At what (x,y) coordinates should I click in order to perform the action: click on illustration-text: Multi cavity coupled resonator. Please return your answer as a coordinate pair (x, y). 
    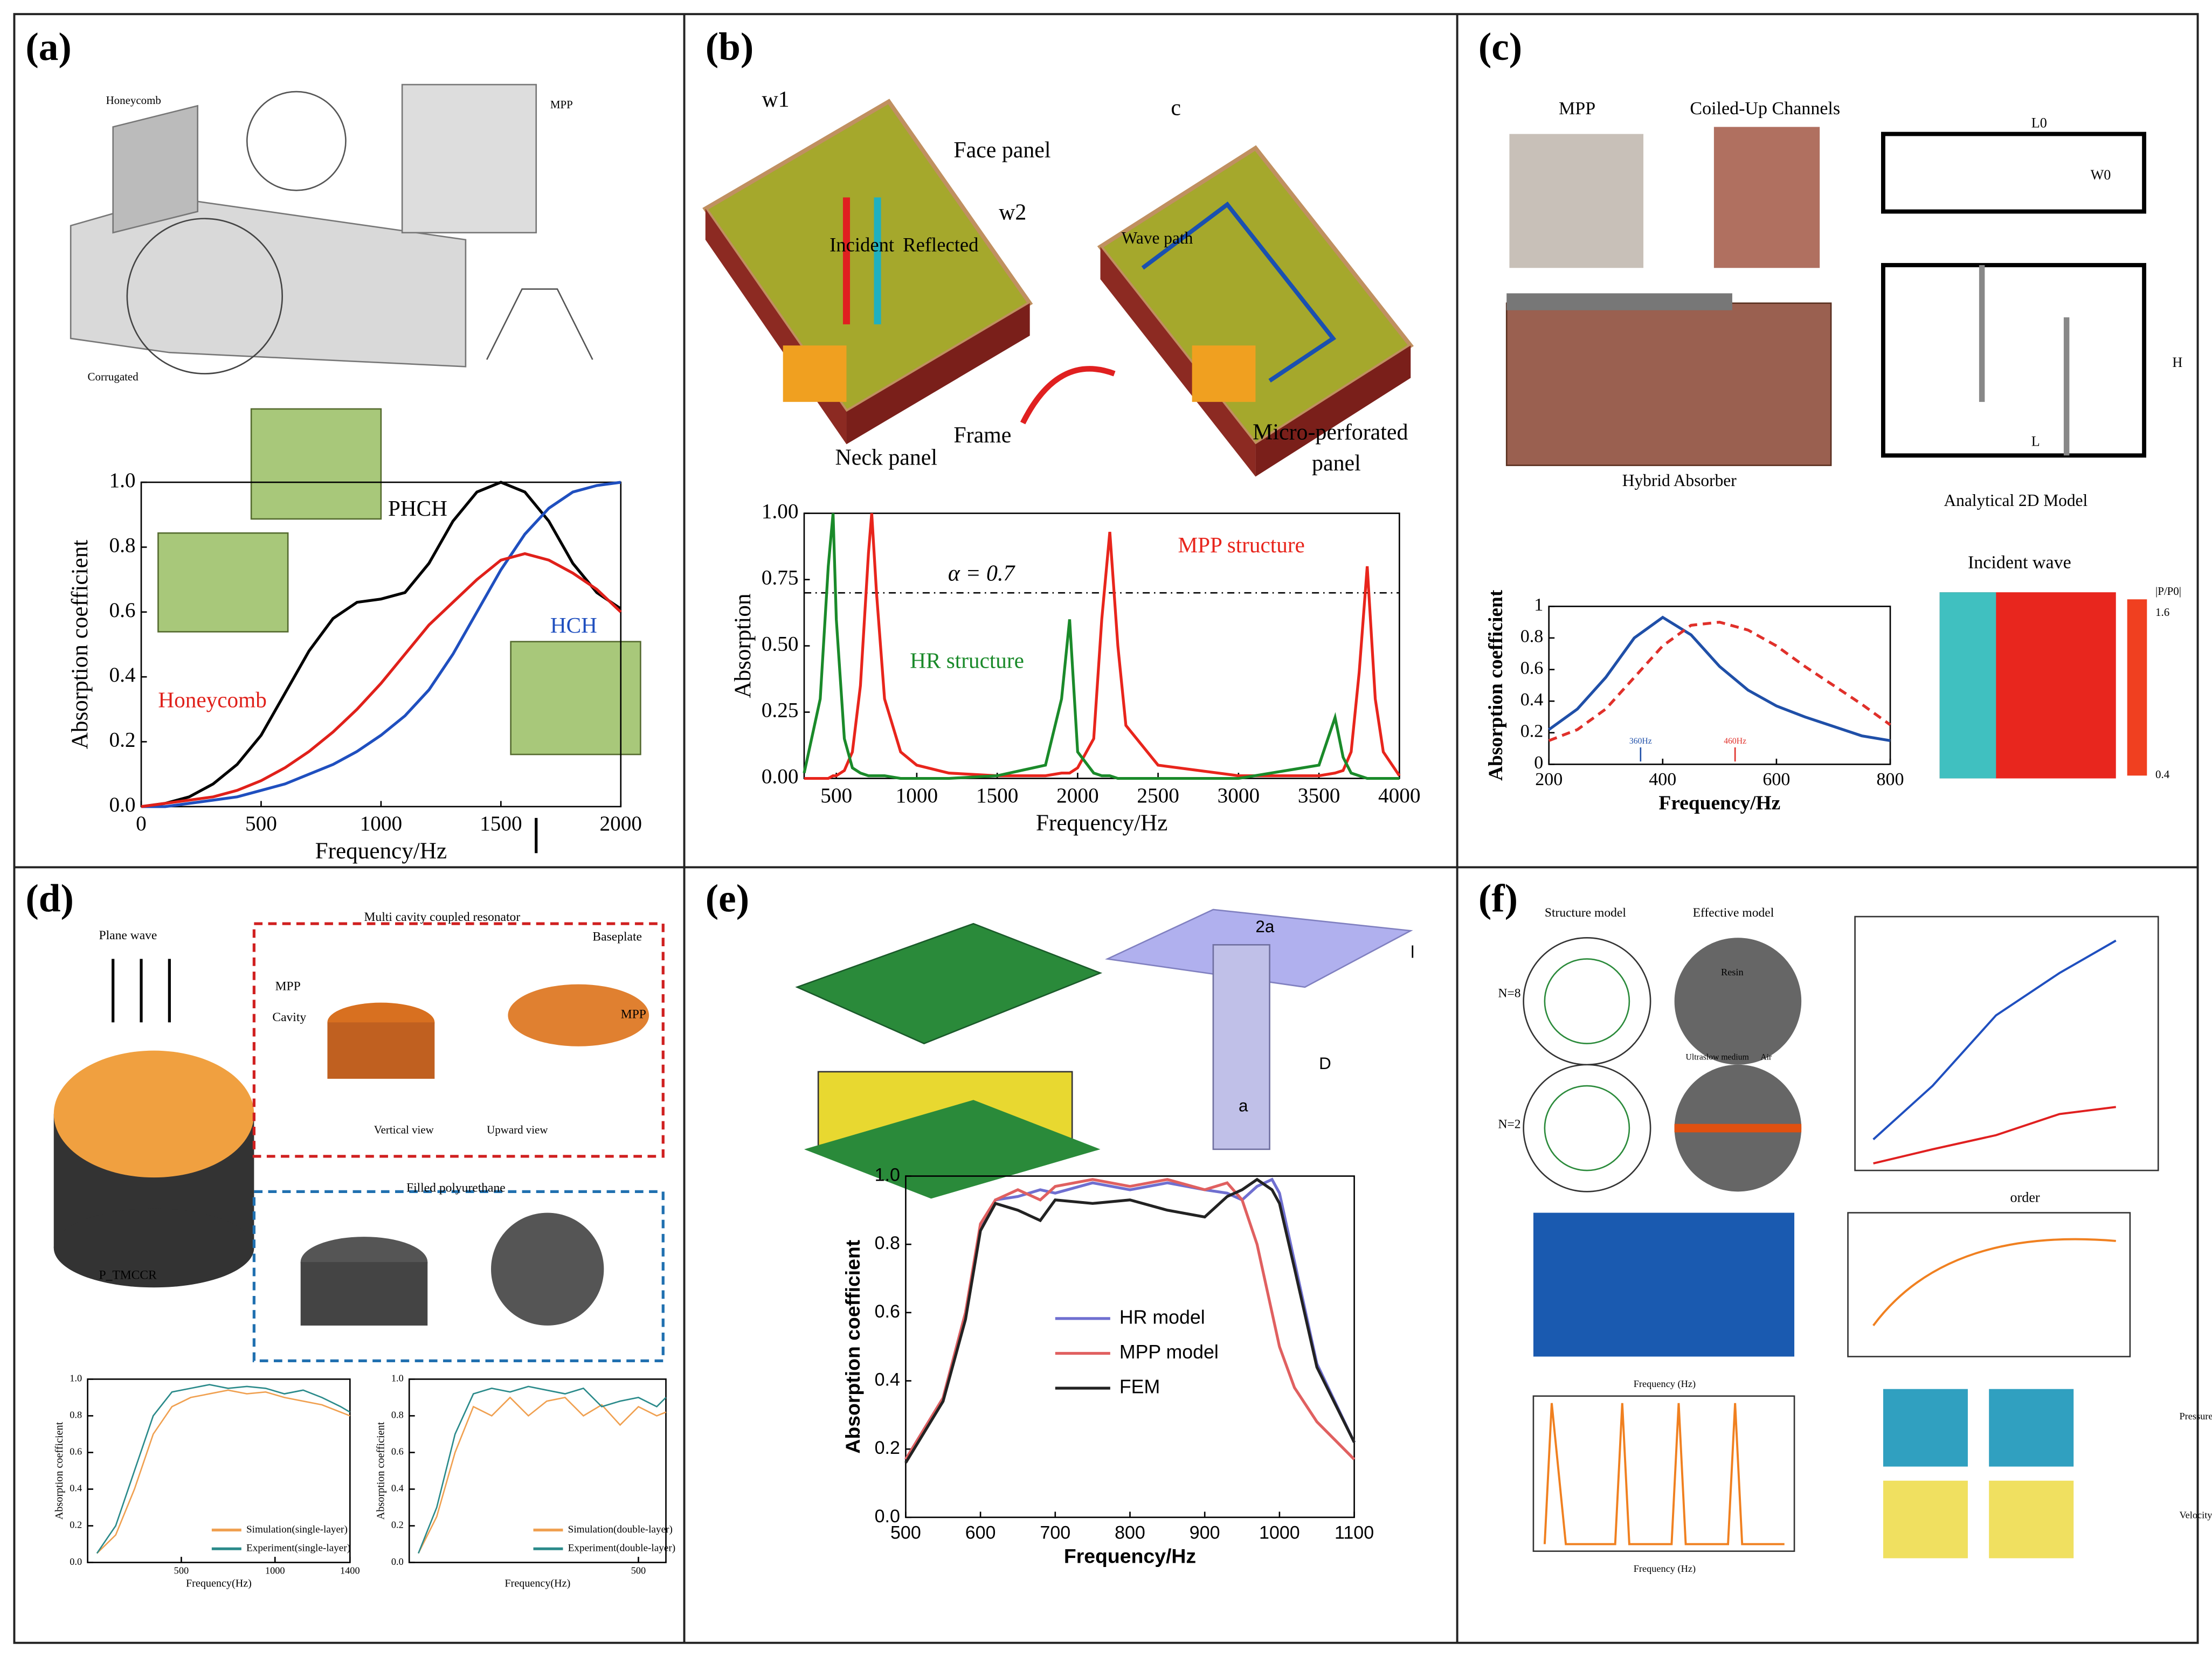
    Looking at the image, I should click on (442, 917).